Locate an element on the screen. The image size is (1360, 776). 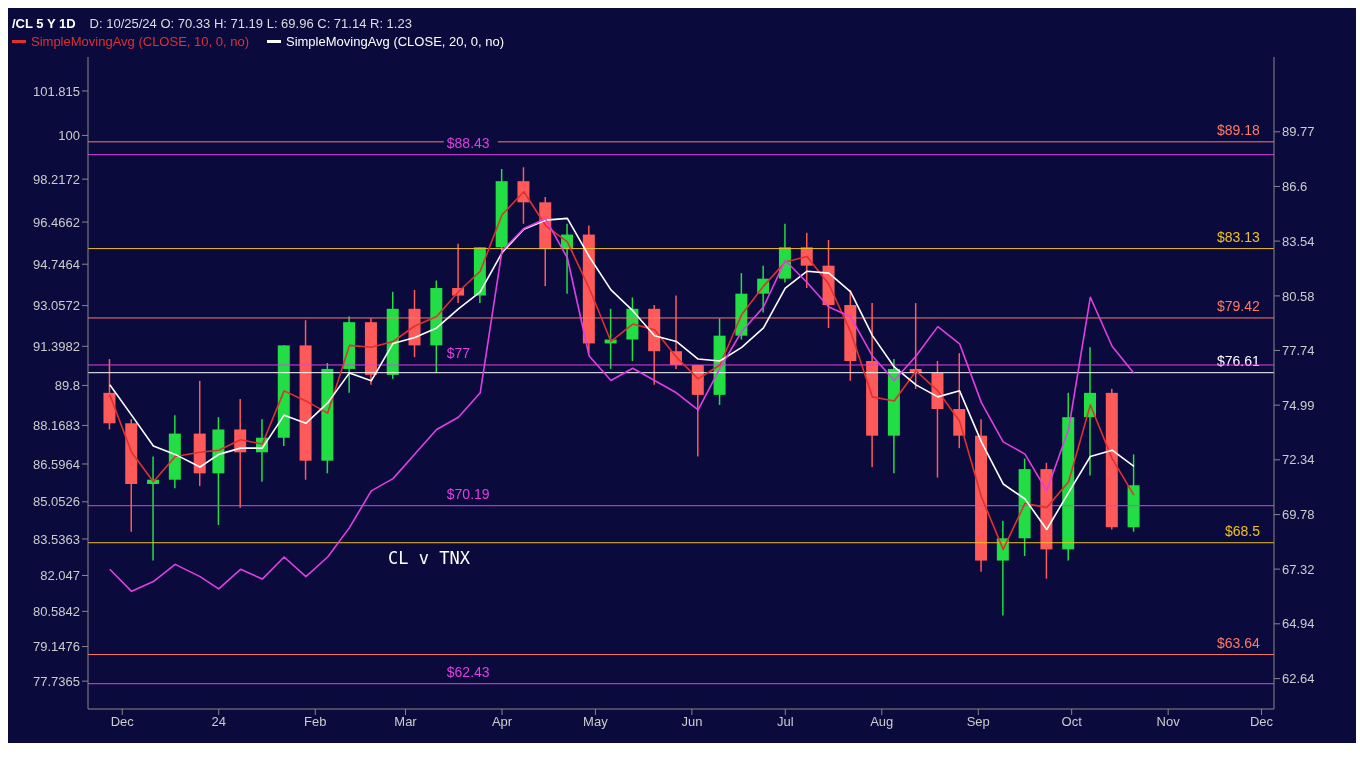
y2-tick-label: 83.5363 is located at coordinates (56, 539).